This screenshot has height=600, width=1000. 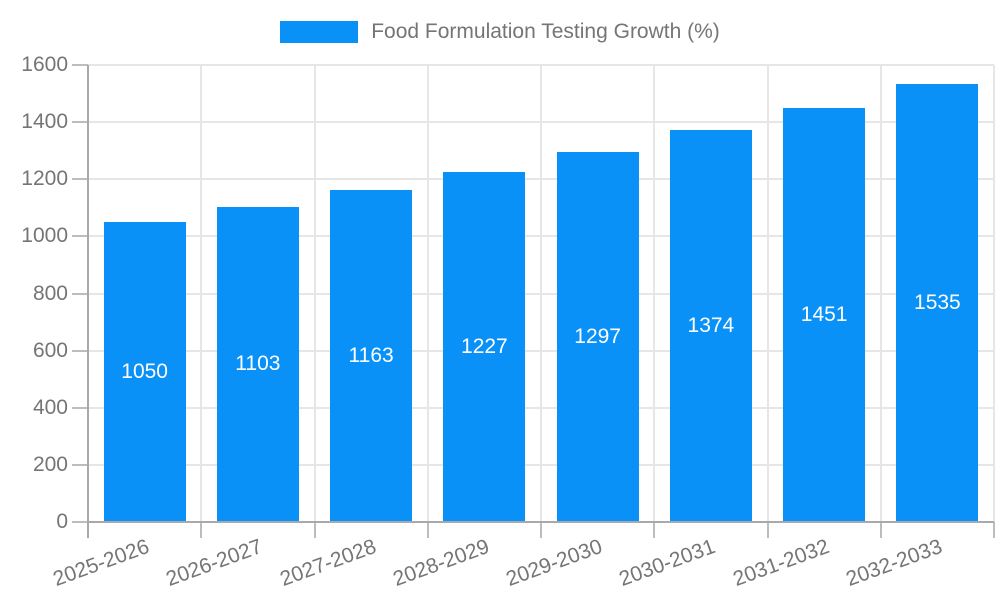 I want to click on y-axis, so click(x=88, y=301).